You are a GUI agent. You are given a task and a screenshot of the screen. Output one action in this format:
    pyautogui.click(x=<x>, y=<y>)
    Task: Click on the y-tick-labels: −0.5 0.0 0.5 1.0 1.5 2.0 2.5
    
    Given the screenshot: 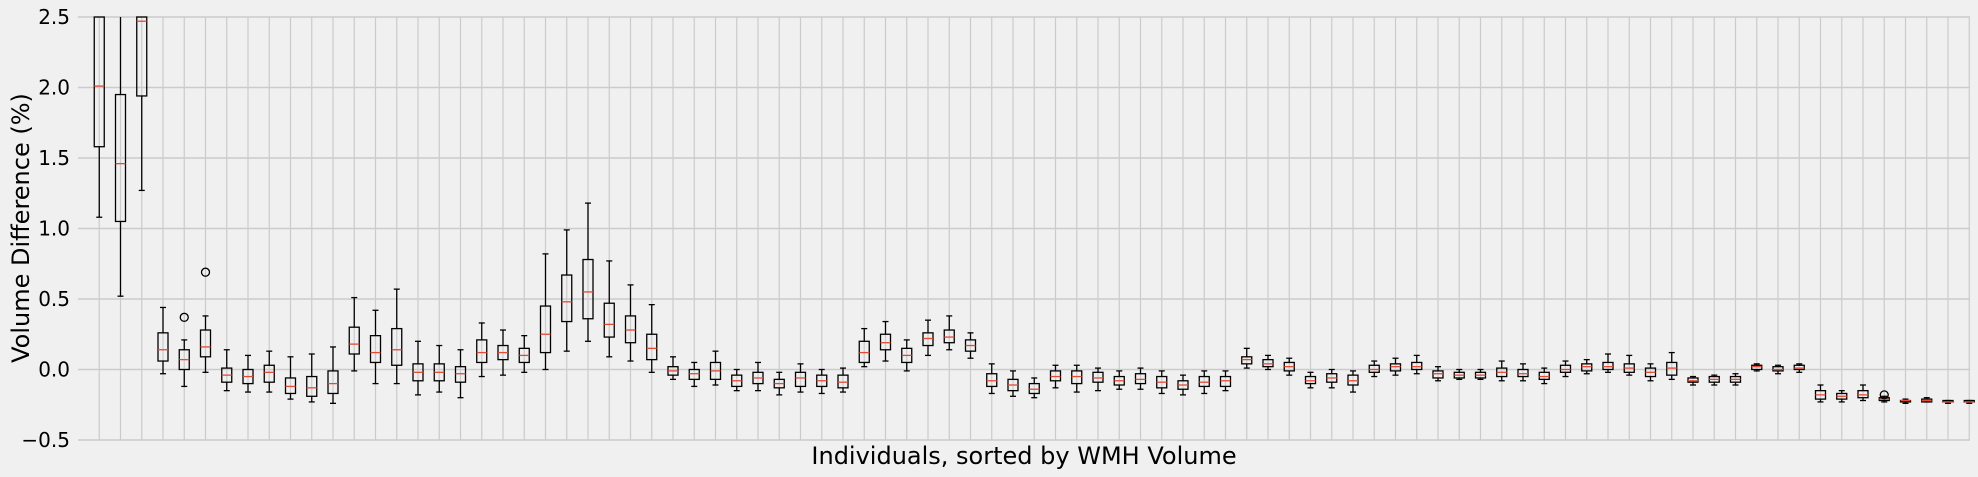 What is the action you would take?
    pyautogui.click(x=45, y=228)
    